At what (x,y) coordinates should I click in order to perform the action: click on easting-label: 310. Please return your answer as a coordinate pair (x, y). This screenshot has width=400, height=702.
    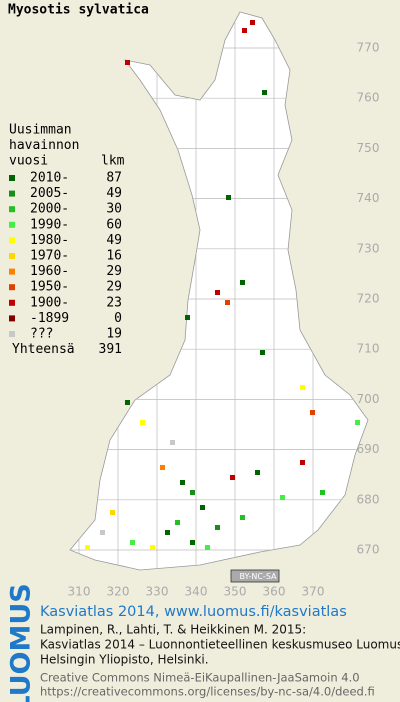
    Looking at the image, I should click on (79, 592).